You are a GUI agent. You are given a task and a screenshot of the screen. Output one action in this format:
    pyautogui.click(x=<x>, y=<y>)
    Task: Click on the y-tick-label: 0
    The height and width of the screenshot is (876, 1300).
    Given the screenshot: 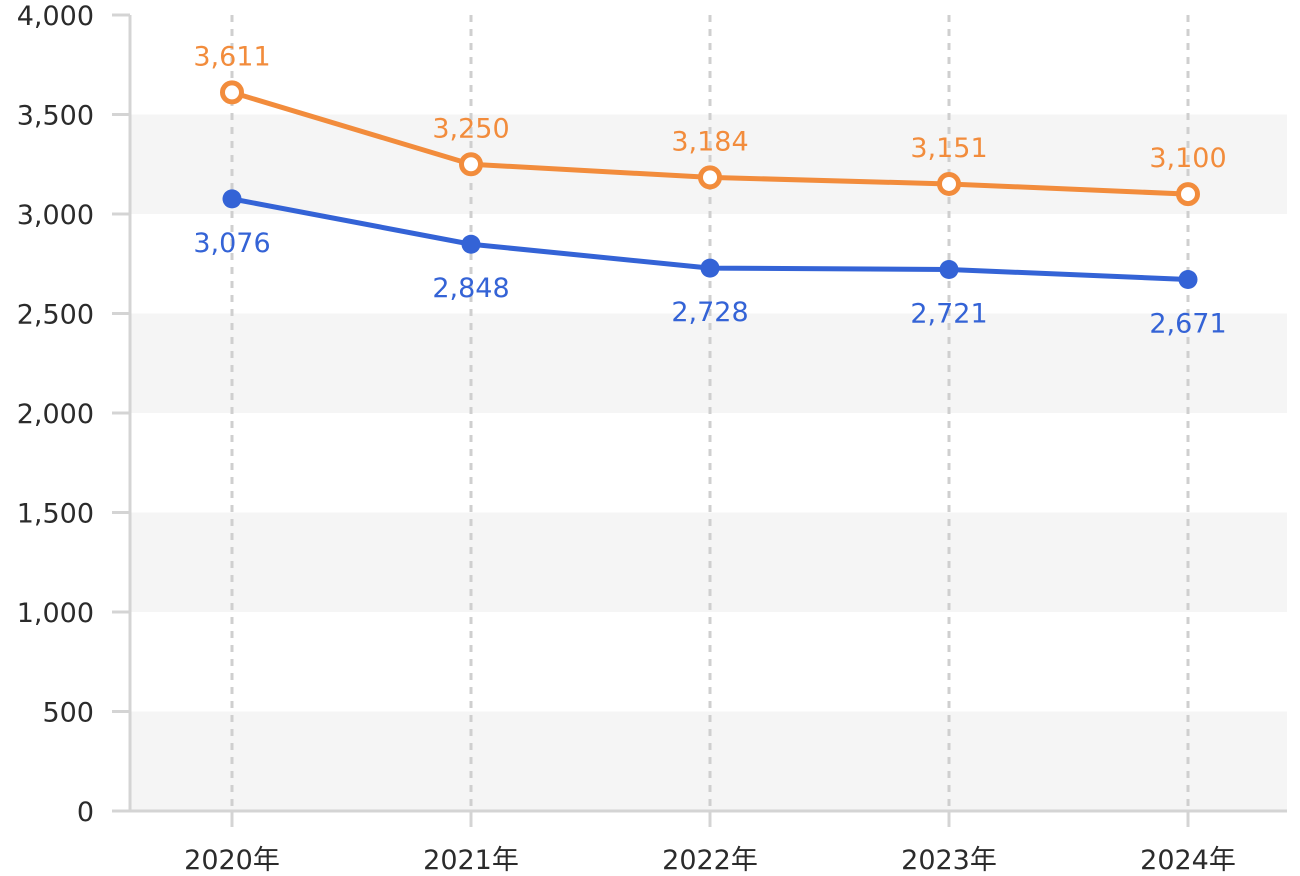 What is the action you would take?
    pyautogui.click(x=85, y=812)
    